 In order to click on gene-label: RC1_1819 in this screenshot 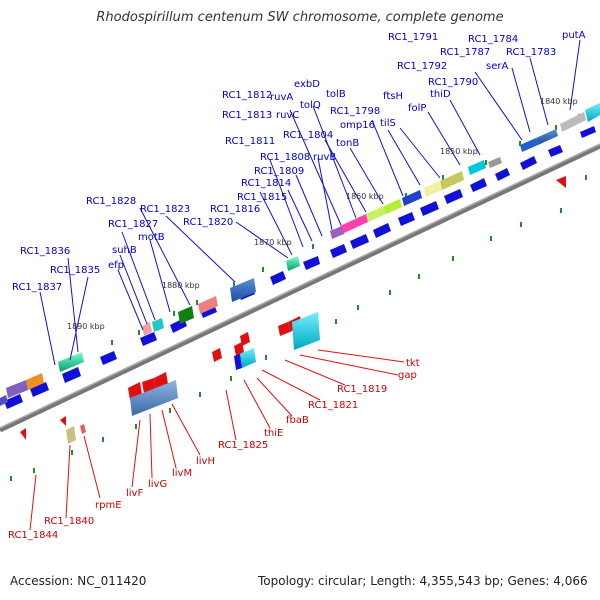, I will do `click(362, 389)`.